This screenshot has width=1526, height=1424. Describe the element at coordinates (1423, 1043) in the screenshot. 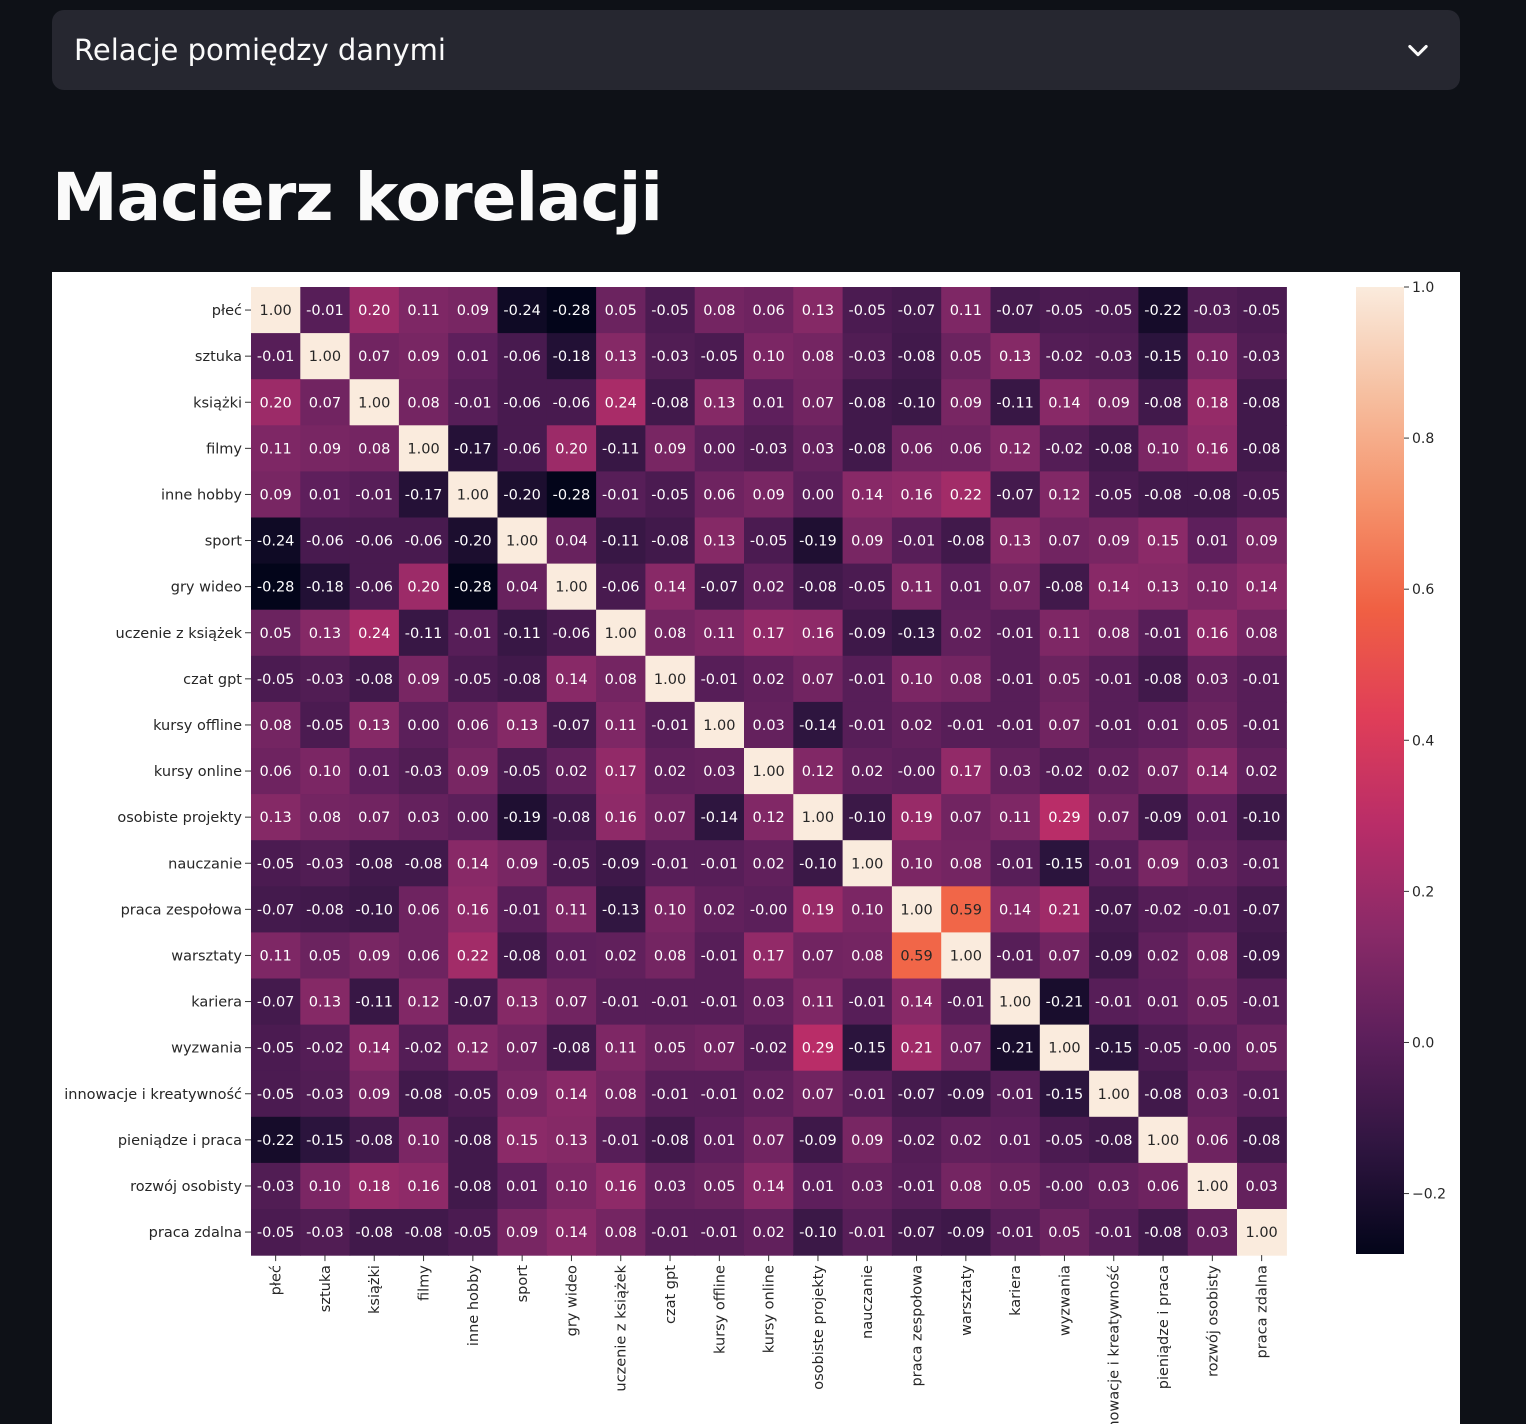

I see `colorbar-tick-label: 0.0` at that location.